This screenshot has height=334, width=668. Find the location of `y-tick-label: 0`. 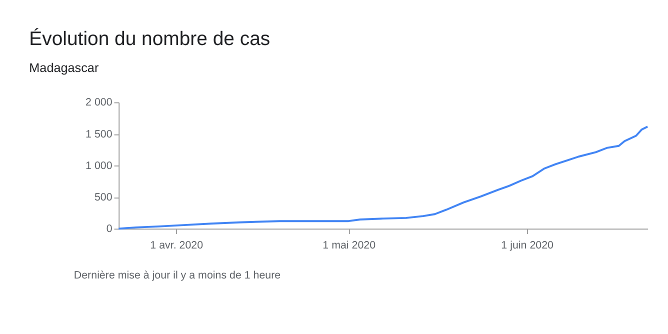

y-tick-label: 0 is located at coordinates (109, 229).